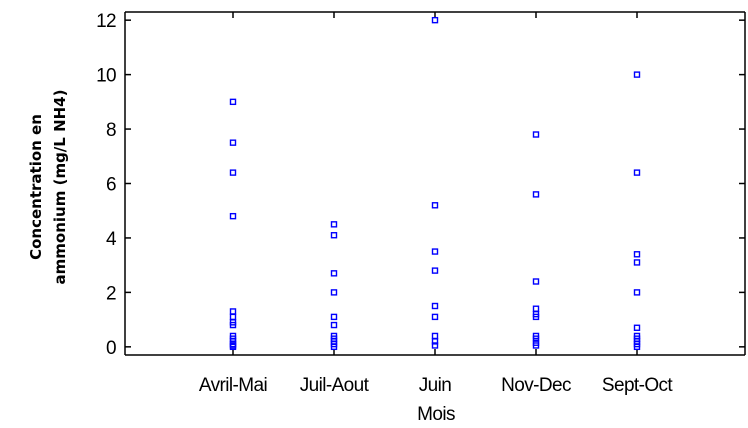 This screenshot has height=428, width=748. What do you see at coordinates (60, 187) in the screenshot?
I see `y-axis-title-line-2: ammonium (mg/L NH4)` at bounding box center [60, 187].